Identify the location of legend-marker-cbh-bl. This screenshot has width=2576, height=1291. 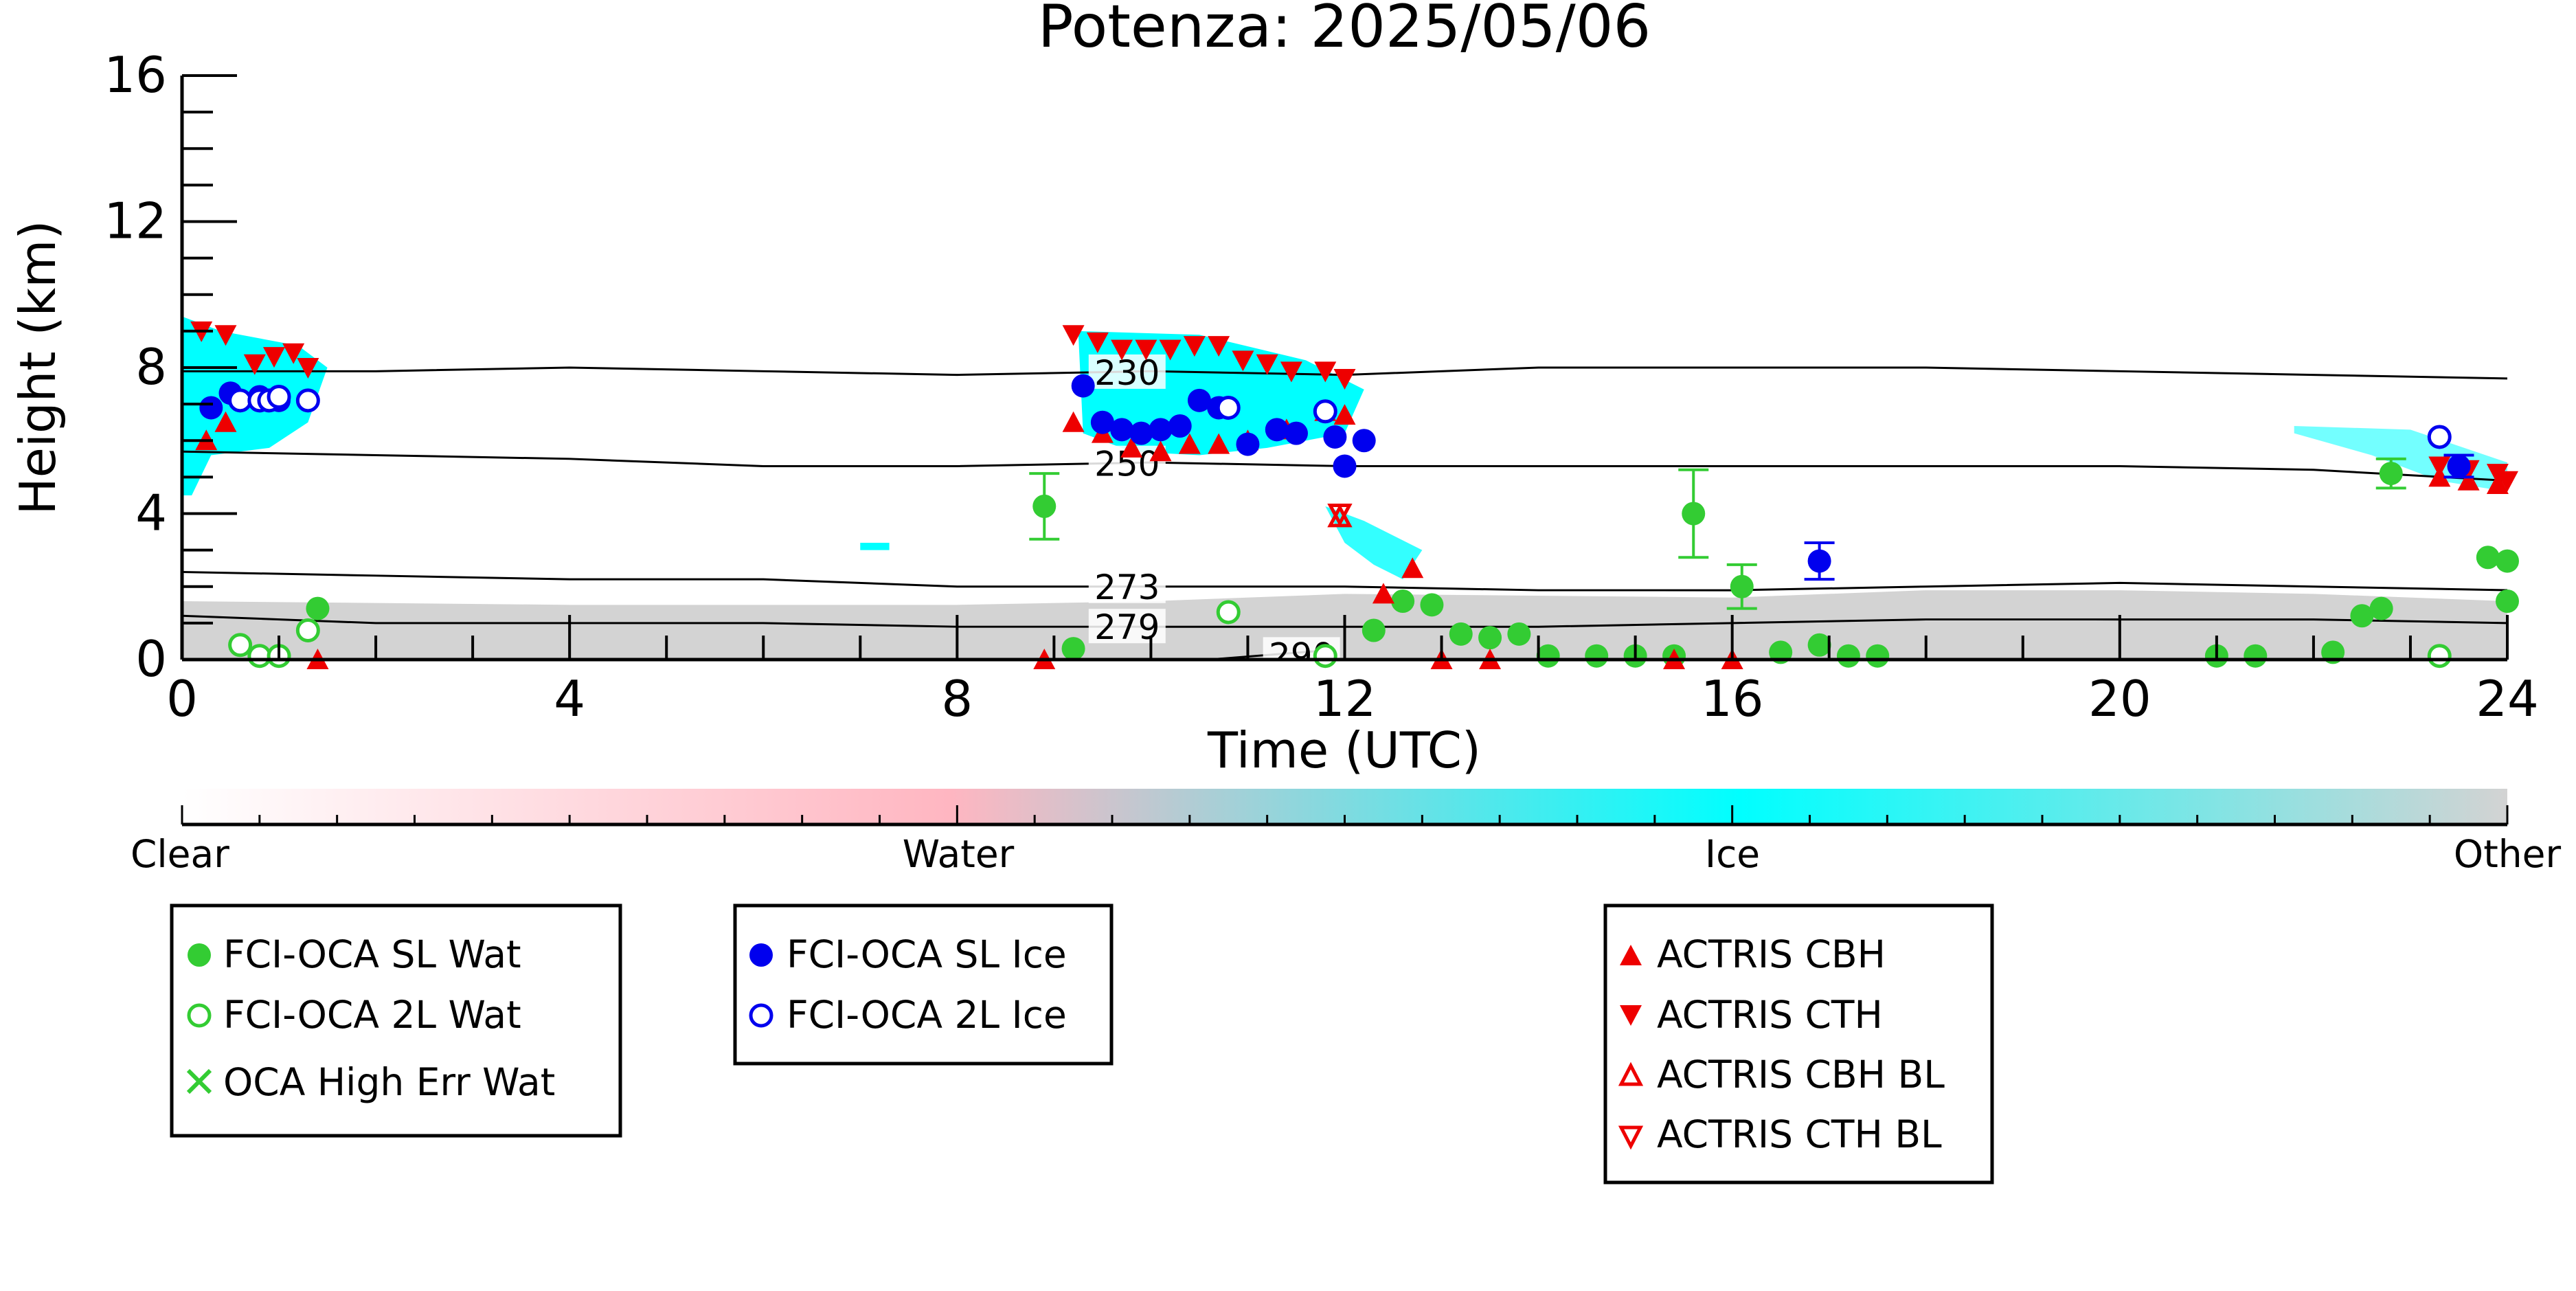
(1631, 1074).